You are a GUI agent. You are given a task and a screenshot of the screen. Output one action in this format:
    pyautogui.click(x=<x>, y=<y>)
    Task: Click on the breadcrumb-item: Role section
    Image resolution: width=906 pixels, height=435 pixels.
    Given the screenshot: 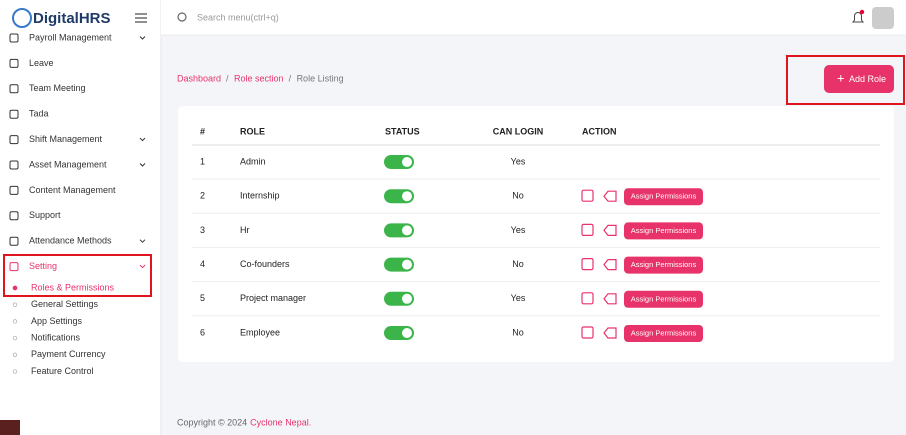 What is the action you would take?
    pyautogui.click(x=259, y=78)
    